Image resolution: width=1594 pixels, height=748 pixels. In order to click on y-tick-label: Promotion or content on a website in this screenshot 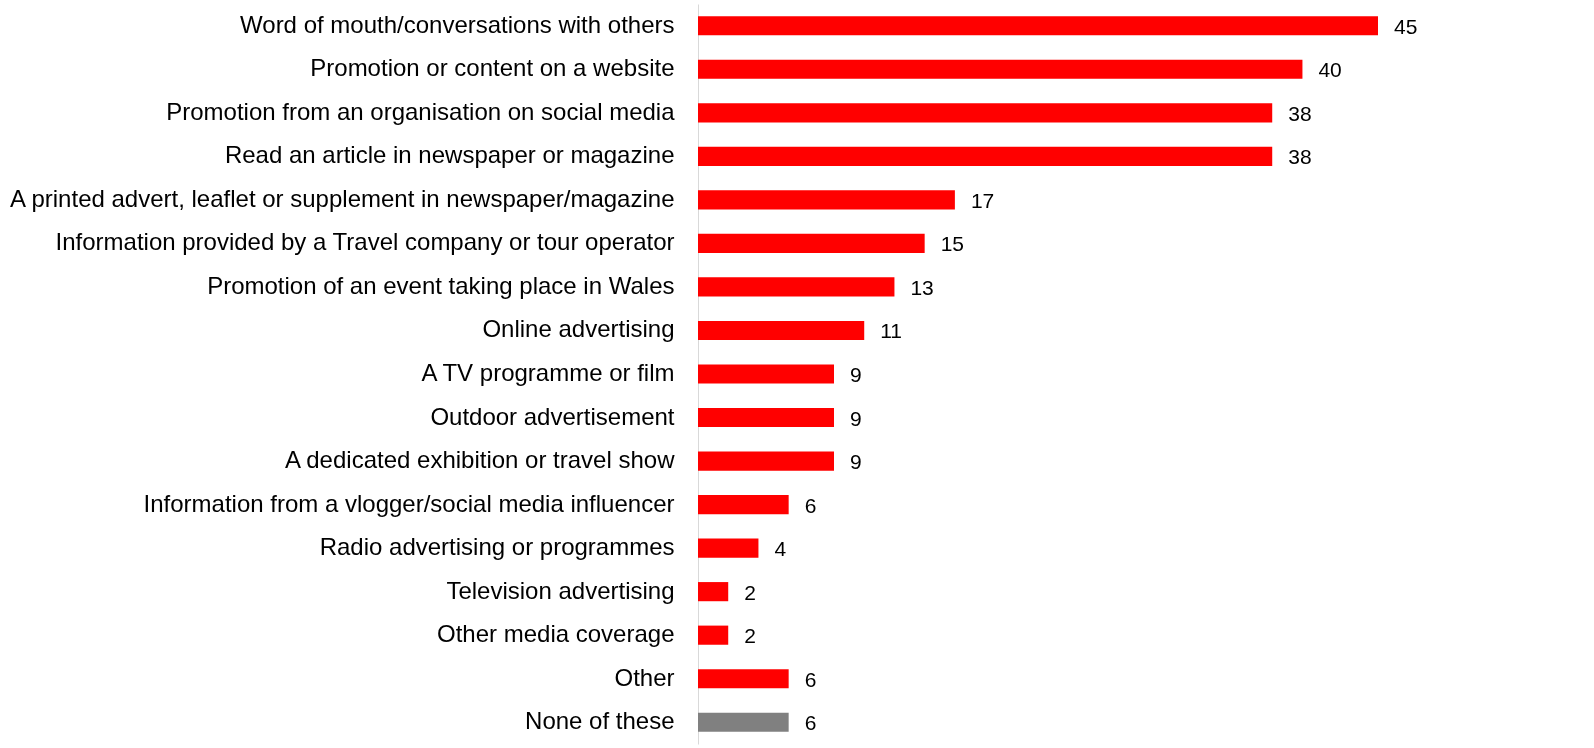, I will do `click(492, 68)`.